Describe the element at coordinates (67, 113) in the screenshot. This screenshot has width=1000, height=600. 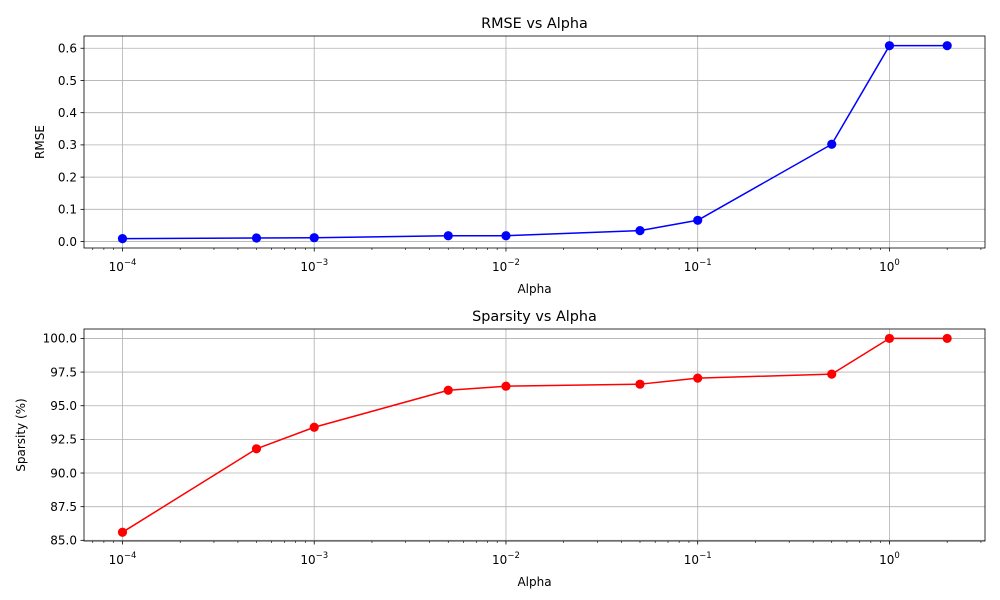
I see `y-tick-label: 0.4` at that location.